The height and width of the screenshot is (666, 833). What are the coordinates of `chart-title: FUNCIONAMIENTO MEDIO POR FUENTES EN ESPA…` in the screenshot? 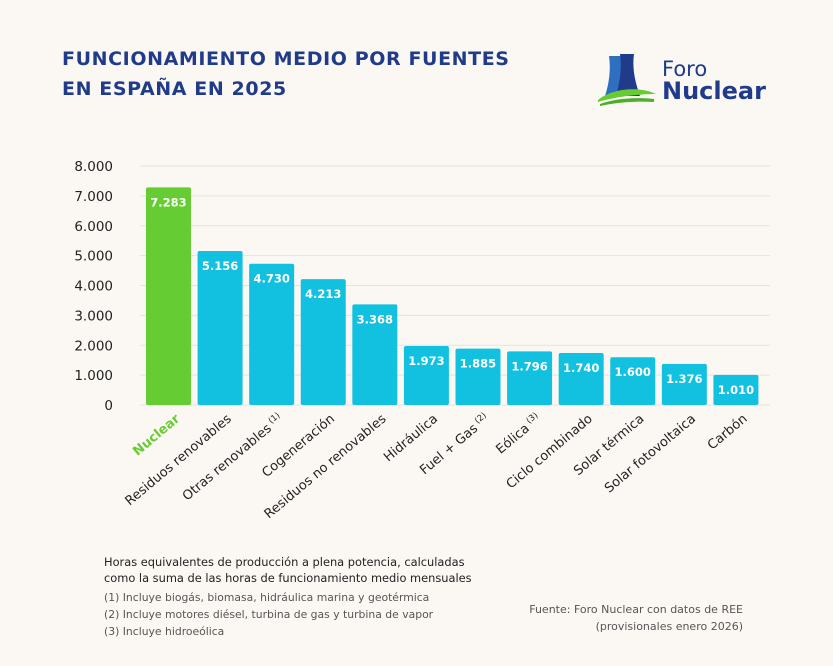 It's located at (286, 74).